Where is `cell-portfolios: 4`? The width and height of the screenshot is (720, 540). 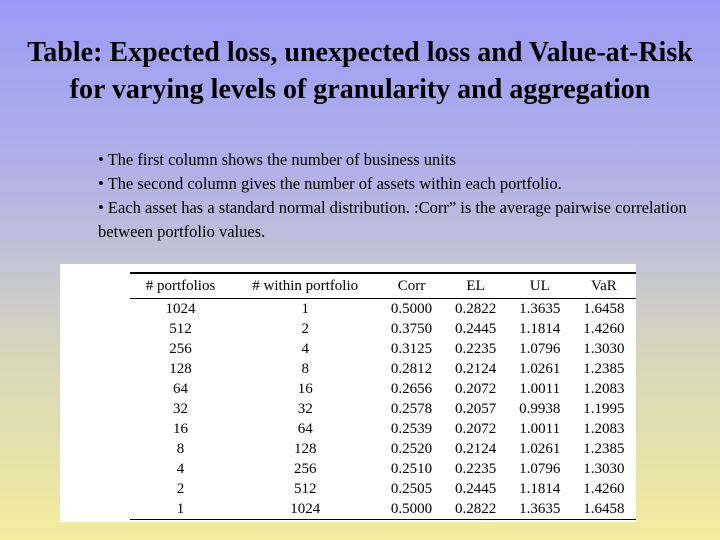
cell-portfolios: 4 is located at coordinates (180, 469).